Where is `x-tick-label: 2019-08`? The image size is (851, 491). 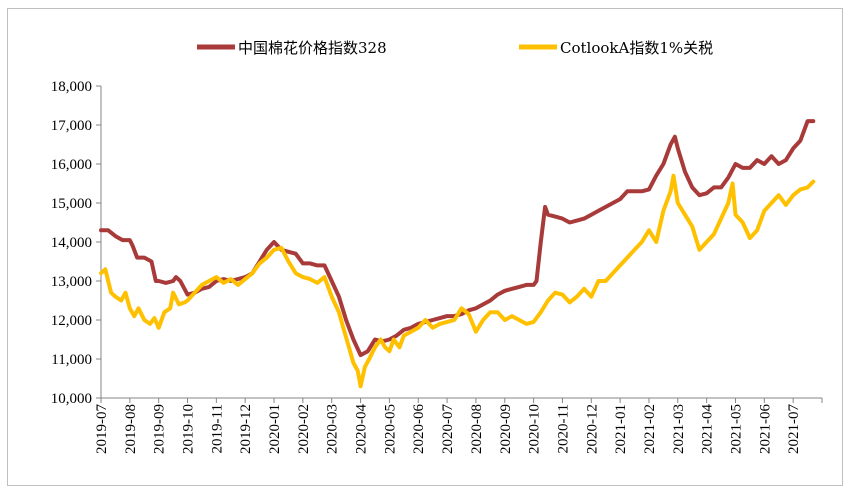
x-tick-label: 2019-08 is located at coordinates (131, 429).